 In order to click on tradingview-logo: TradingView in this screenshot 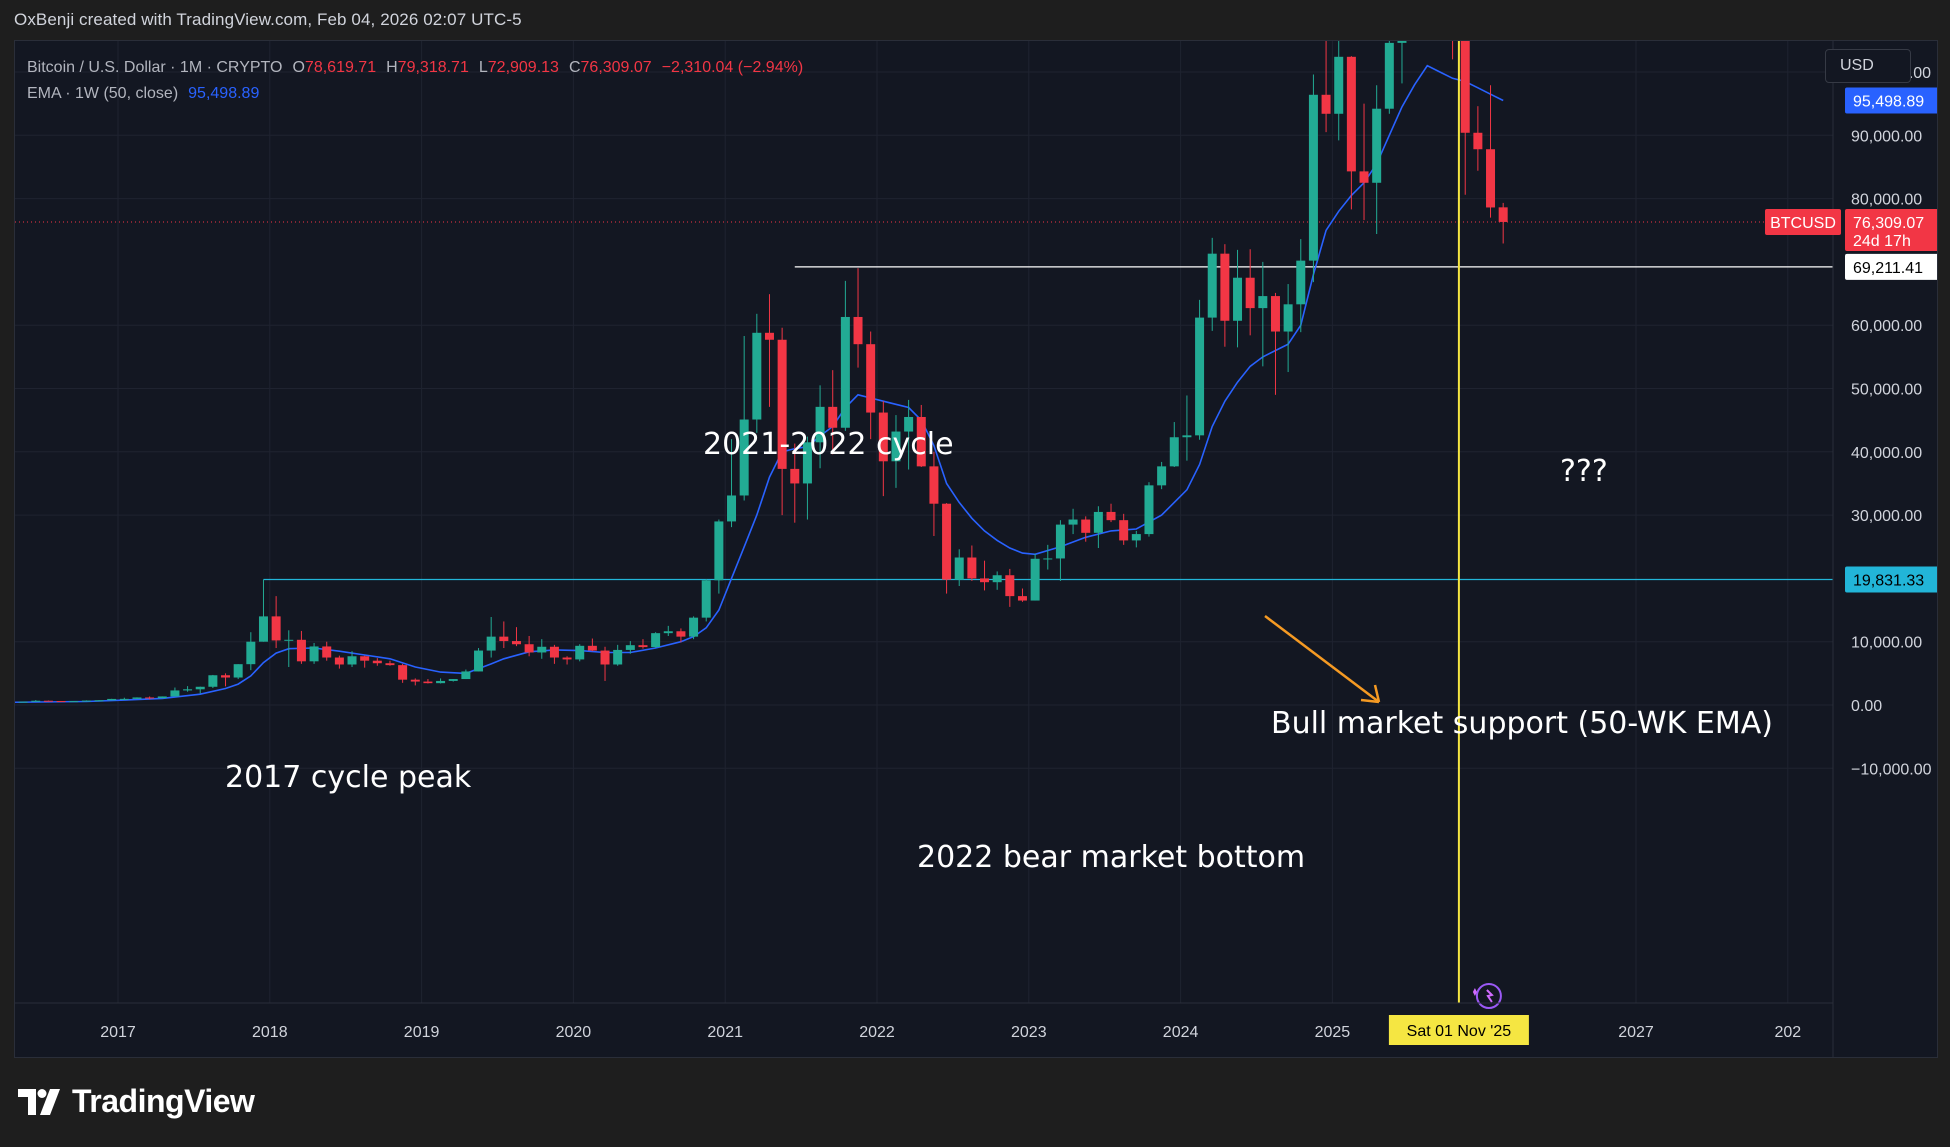, I will do `click(136, 1101)`.